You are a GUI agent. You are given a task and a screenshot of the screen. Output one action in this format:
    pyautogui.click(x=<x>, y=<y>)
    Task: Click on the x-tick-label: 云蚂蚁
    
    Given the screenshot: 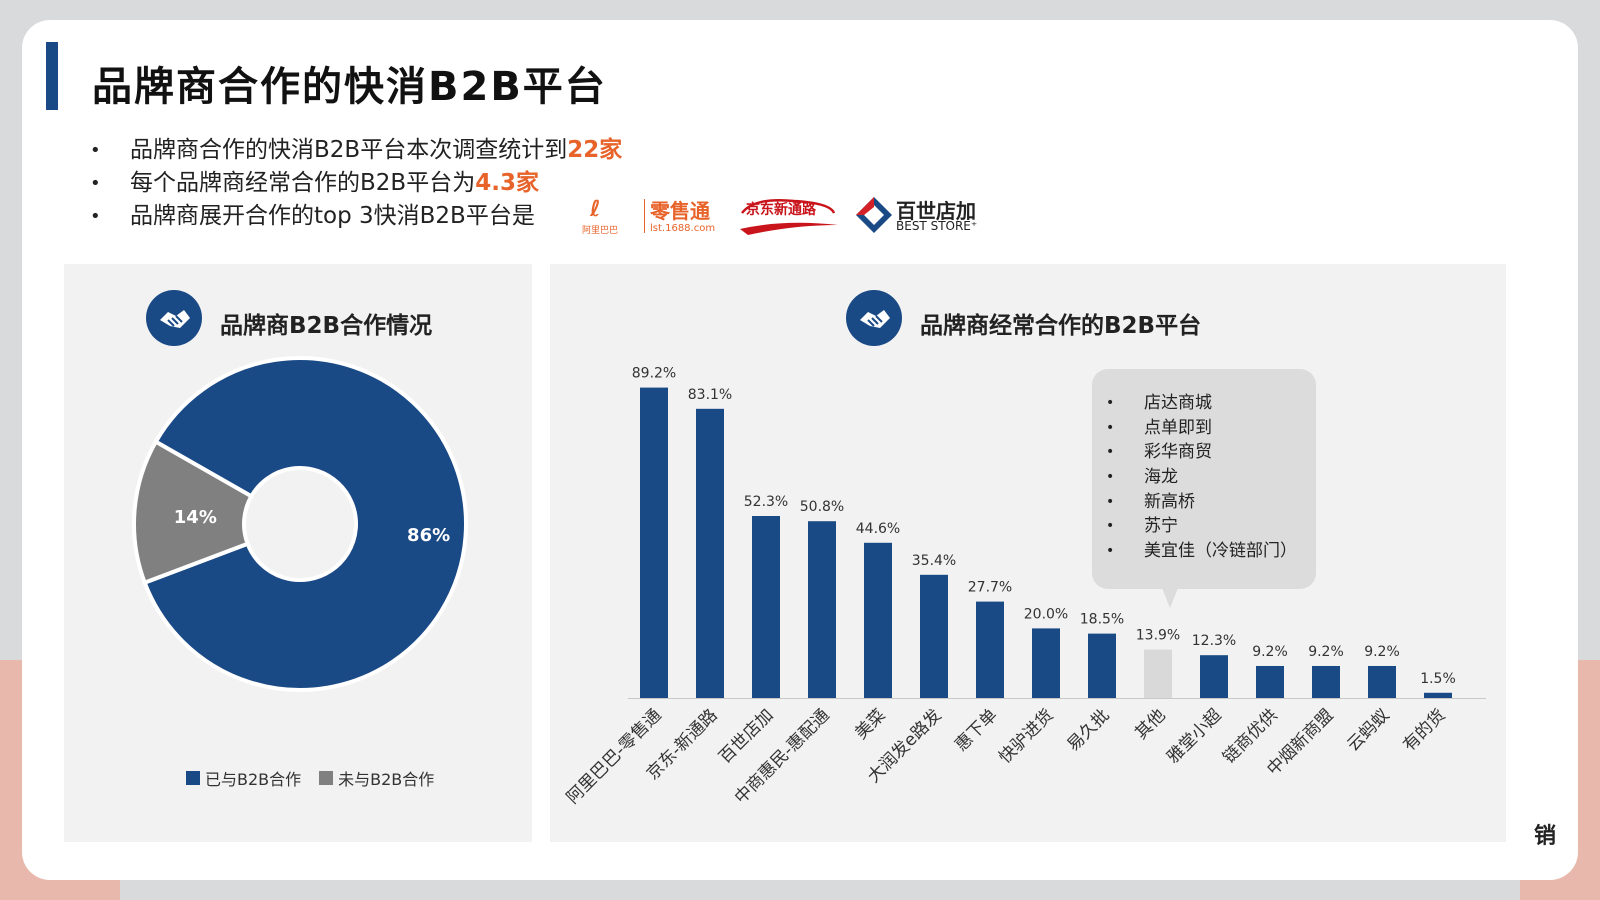 What is the action you would take?
    pyautogui.click(x=1368, y=730)
    